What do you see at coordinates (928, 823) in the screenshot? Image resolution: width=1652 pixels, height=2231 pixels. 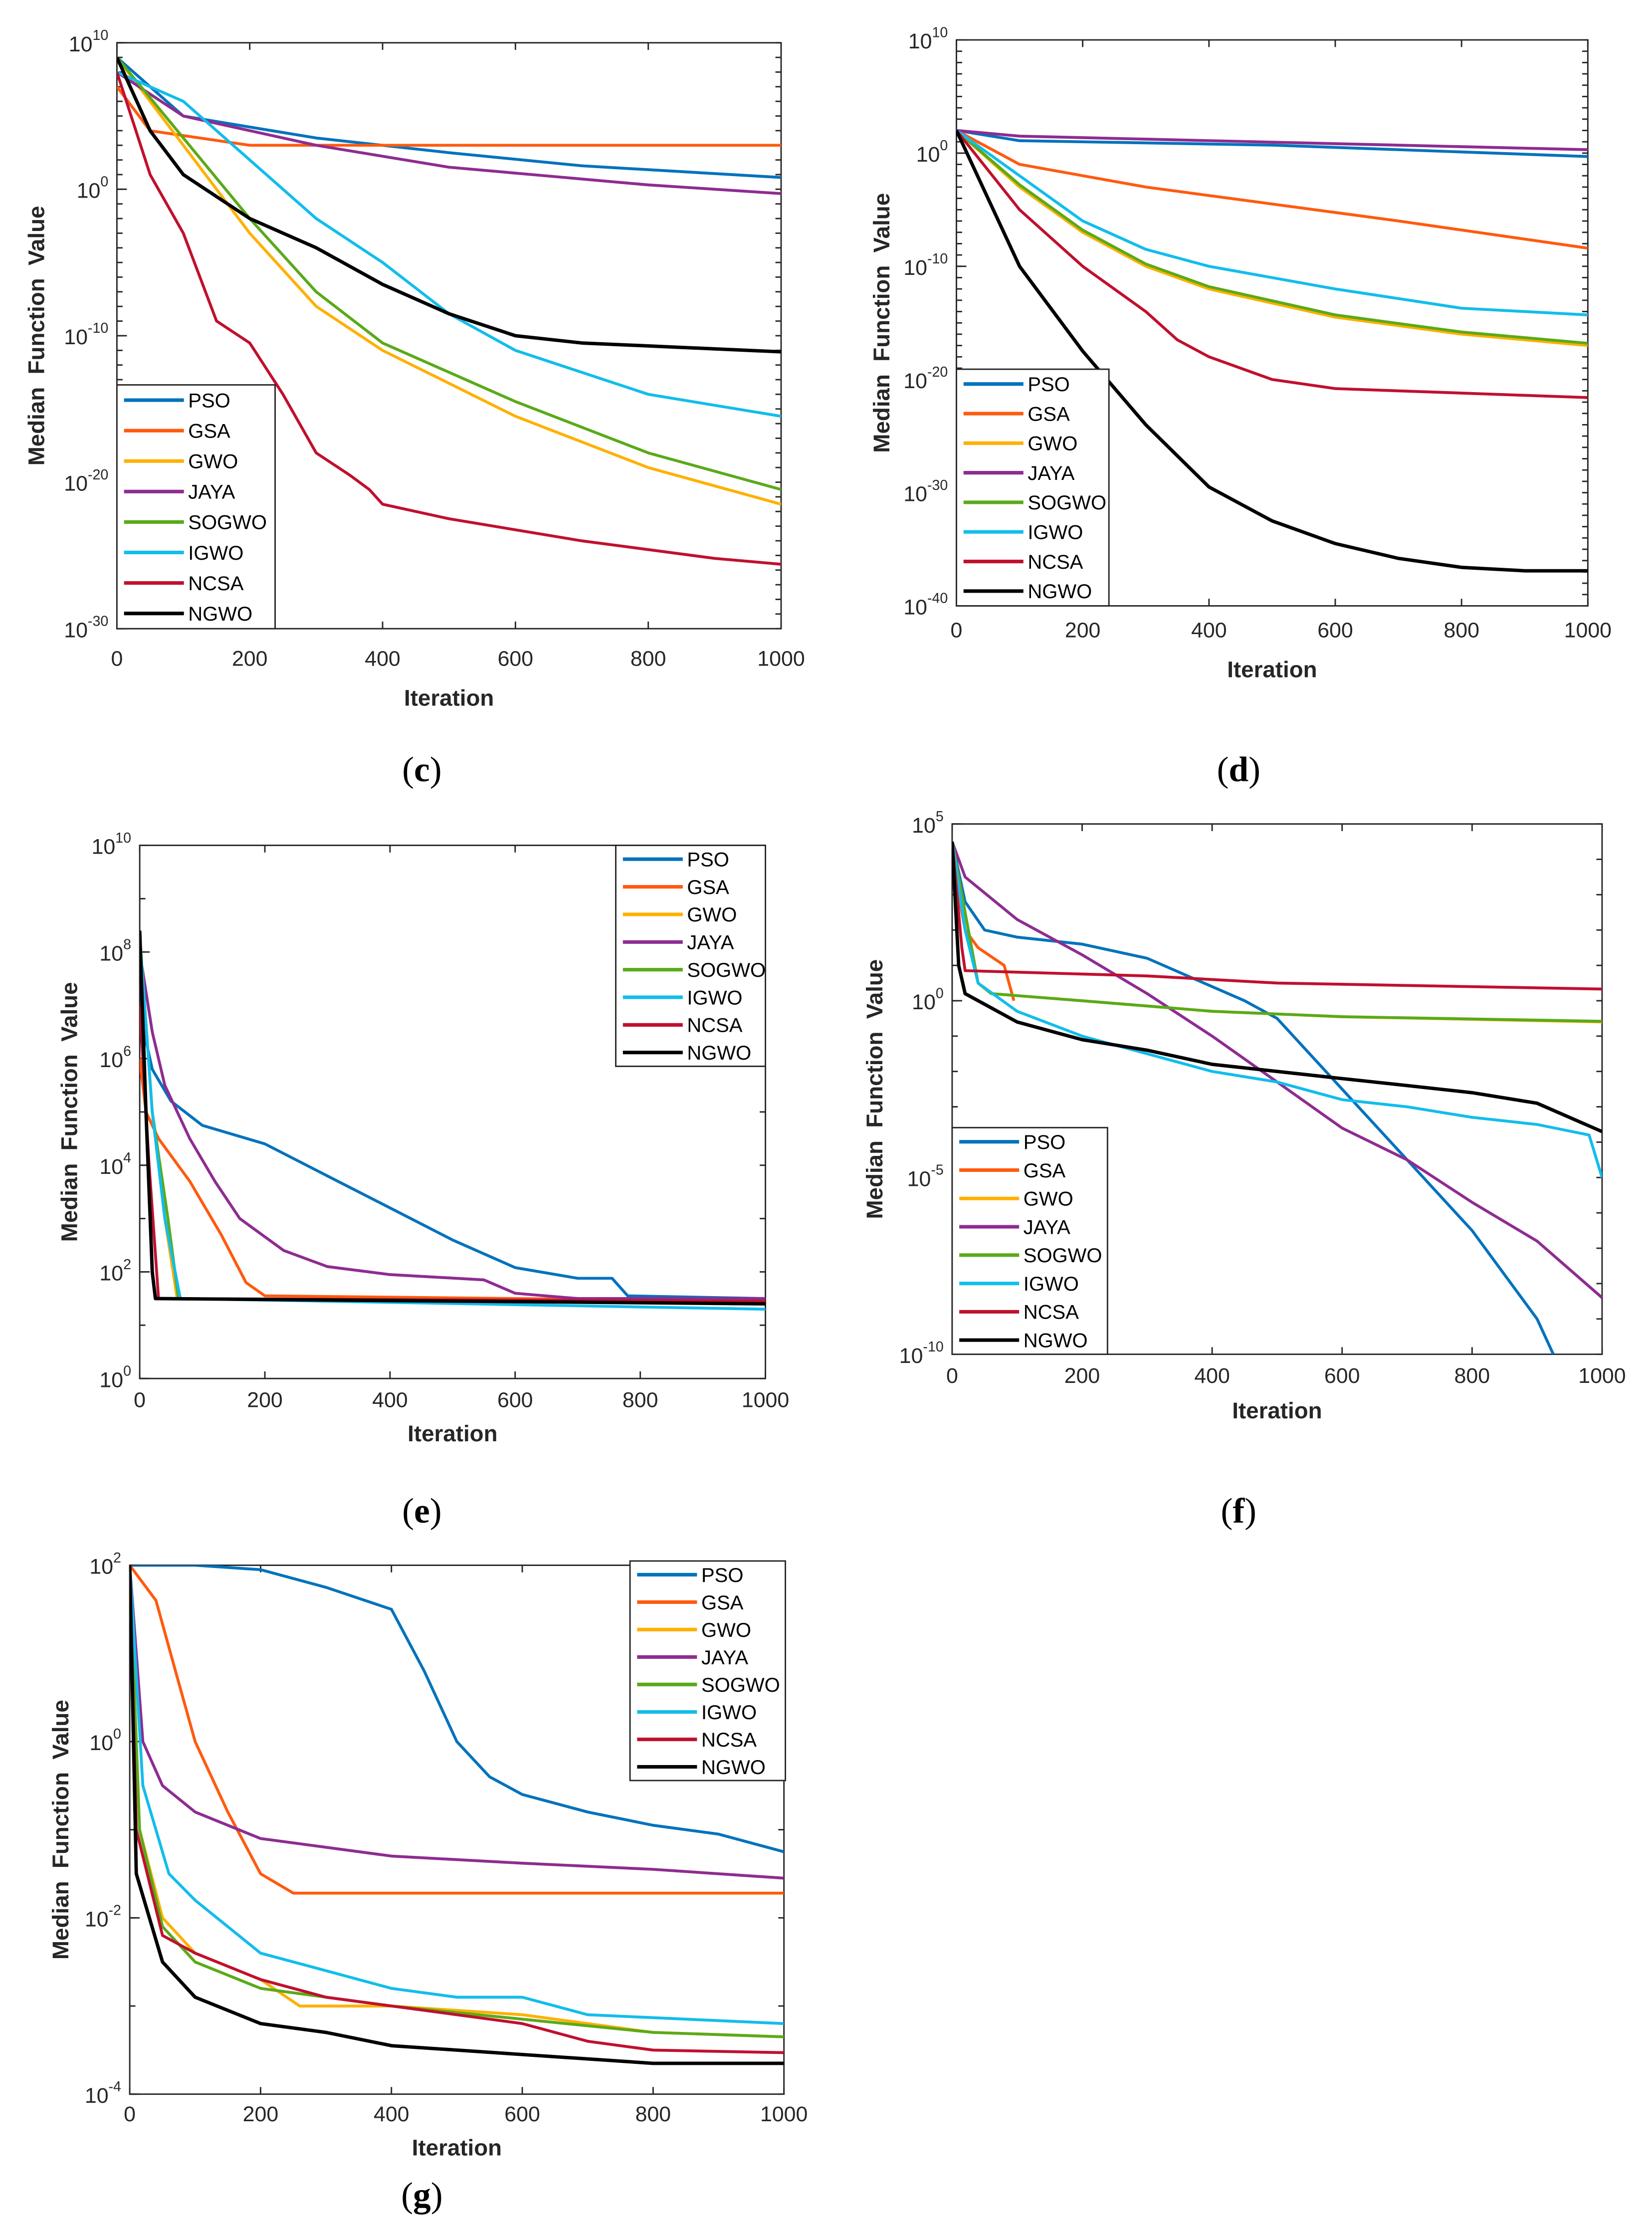 I see `y-tick-label: 10⁵` at bounding box center [928, 823].